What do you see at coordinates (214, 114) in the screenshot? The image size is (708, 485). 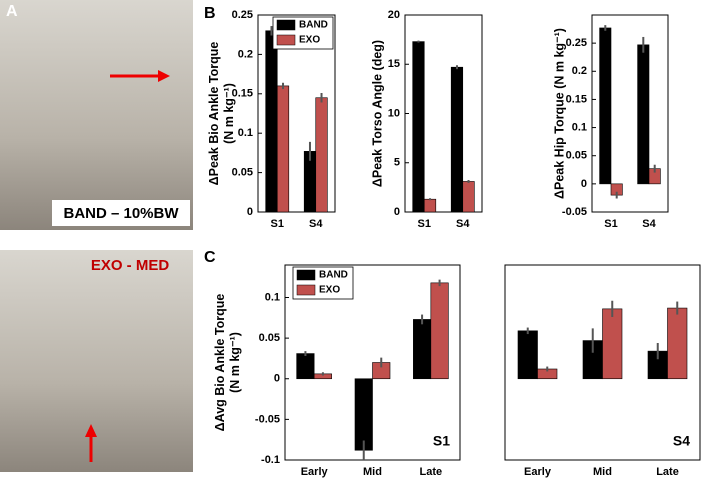 I see `y-axis-label: ΔPeak Bio Ankle Torque` at bounding box center [214, 114].